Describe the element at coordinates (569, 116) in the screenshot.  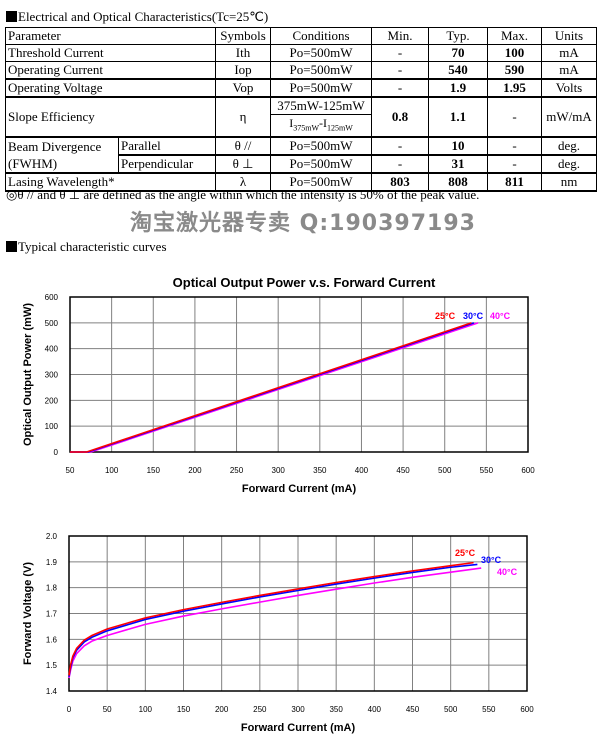
I see `unit: mW/mA` at that location.